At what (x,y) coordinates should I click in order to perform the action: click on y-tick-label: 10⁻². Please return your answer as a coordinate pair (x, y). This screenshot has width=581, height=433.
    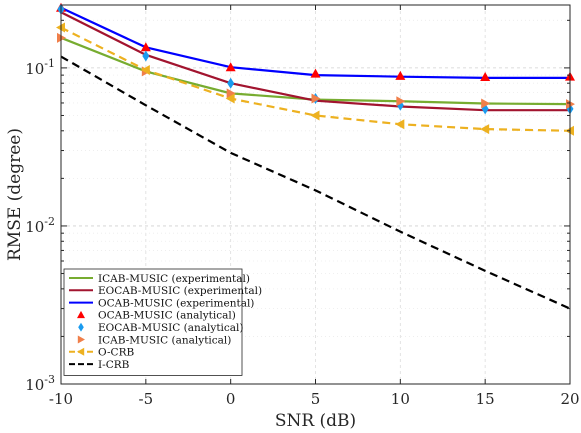
    Looking at the image, I should click on (40, 225).